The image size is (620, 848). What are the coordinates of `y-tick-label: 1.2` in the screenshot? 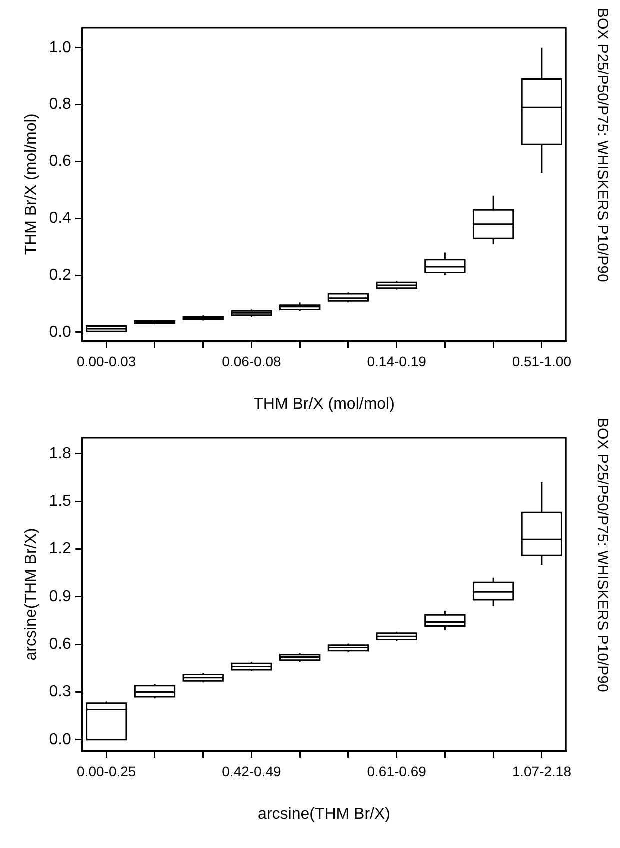 It's located at (60, 549).